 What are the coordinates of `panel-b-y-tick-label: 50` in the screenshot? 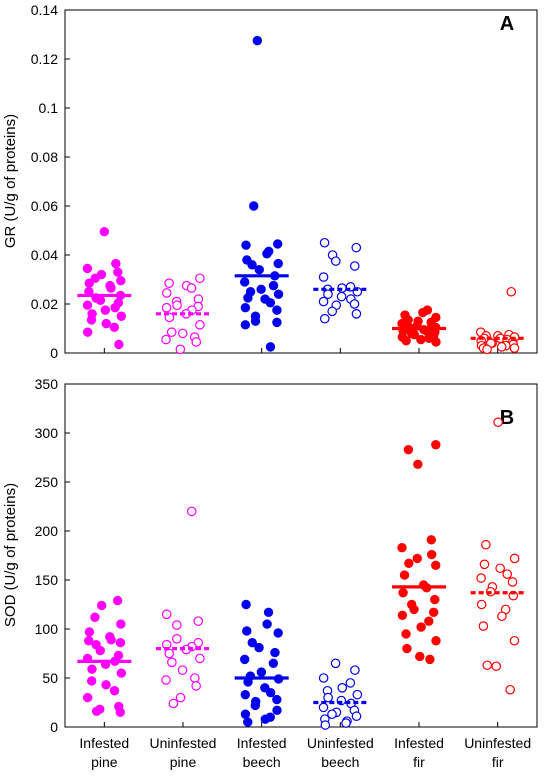 It's located at (50, 678).